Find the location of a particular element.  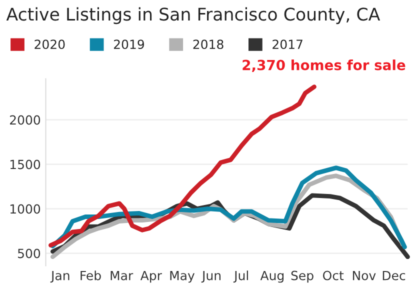

y-tick-label: 1500 is located at coordinates (25, 165).